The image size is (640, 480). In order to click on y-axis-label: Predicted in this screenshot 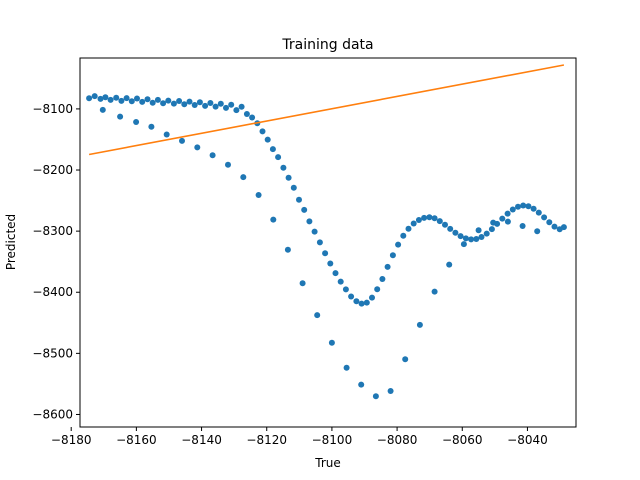, I will do `click(11, 242)`.